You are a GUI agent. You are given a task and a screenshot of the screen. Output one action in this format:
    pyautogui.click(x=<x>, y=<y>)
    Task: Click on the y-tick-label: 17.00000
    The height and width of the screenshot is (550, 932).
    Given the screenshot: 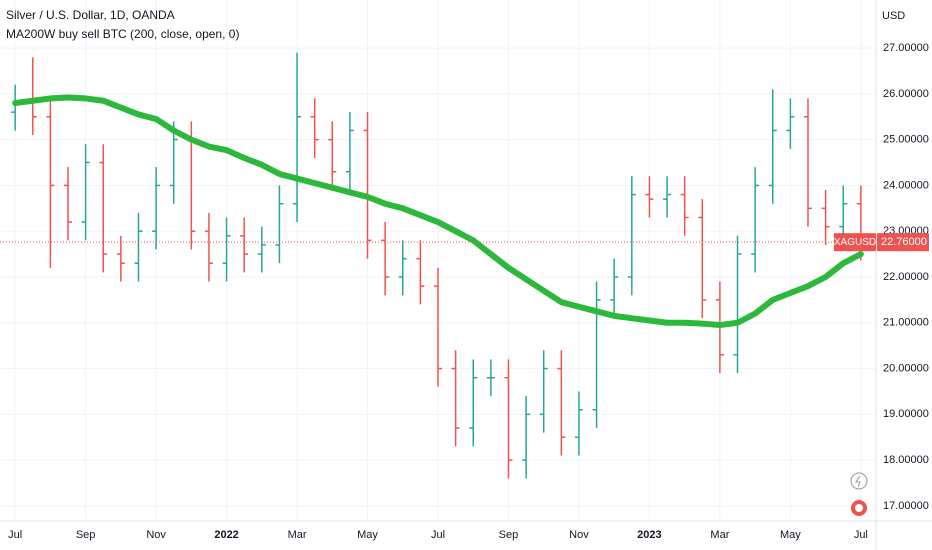 What is the action you would take?
    pyautogui.click(x=906, y=506)
    